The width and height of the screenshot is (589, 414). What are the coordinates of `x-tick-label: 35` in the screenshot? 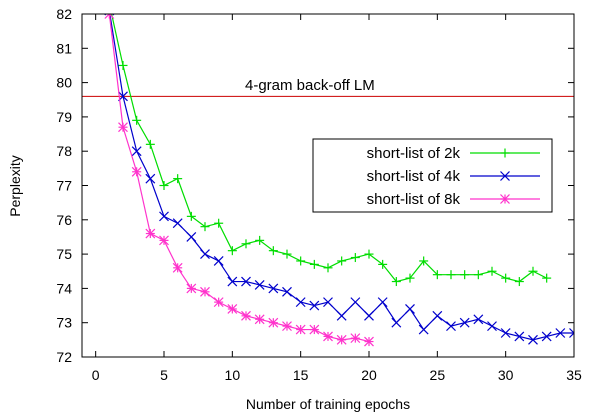 It's located at (574, 375).